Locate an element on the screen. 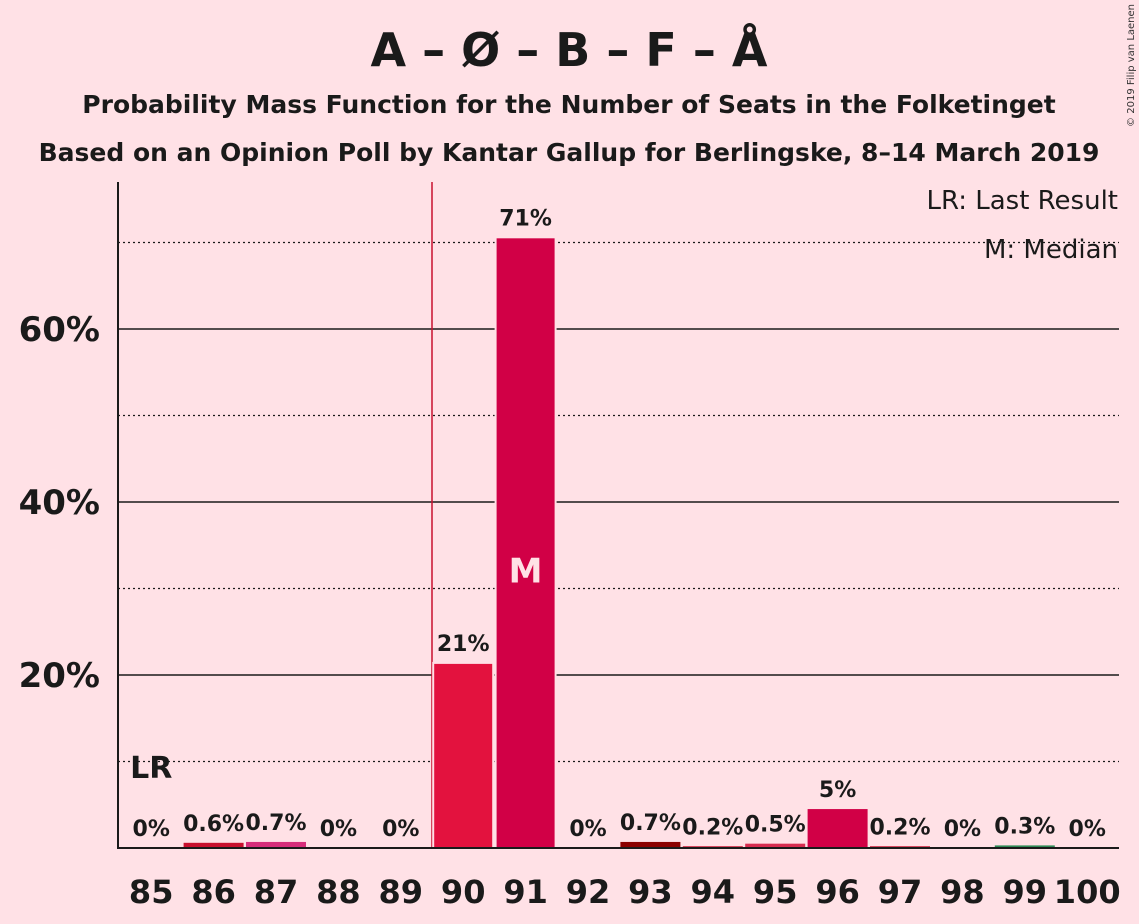 Image resolution: width=1139 pixels, height=924 pixels. legend-last-result: LR: Last Result is located at coordinates (1022, 201).